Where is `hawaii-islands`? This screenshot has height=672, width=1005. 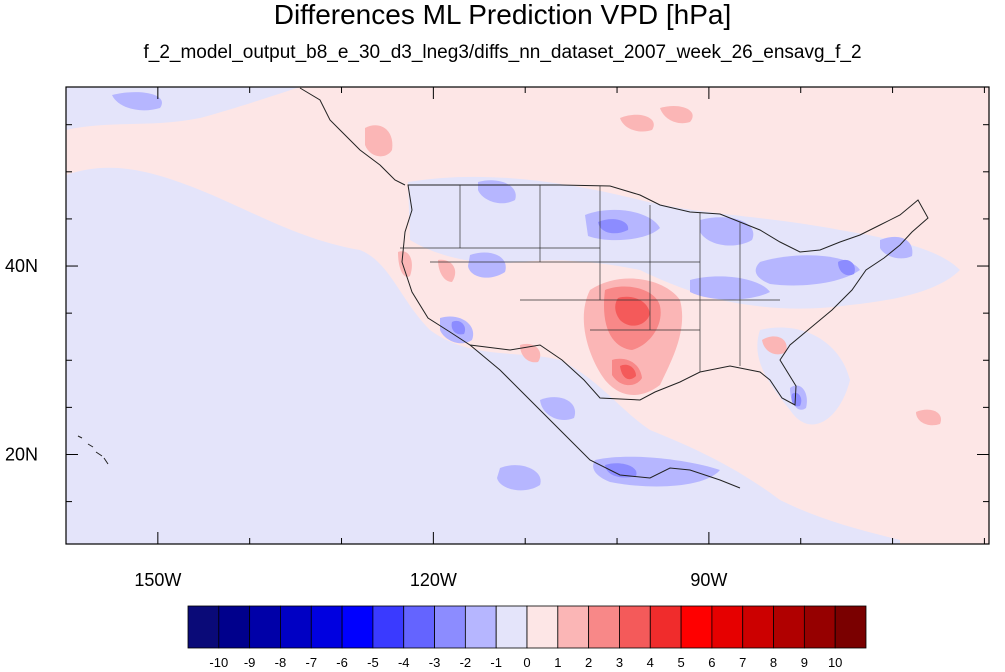
hawaii-islands is located at coordinates (93, 450).